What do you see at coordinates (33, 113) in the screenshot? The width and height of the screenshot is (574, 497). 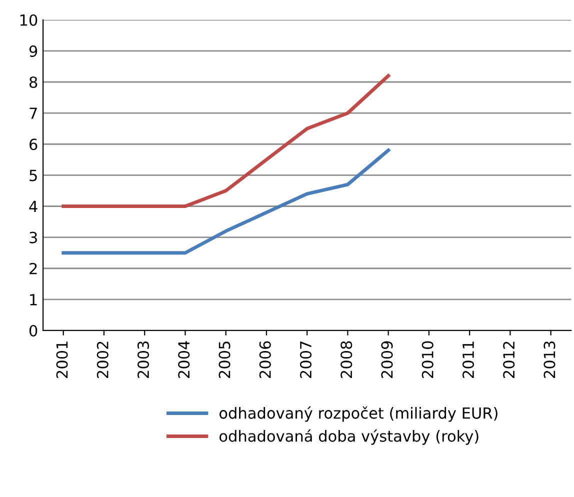 I see `y-tick-label: 7` at bounding box center [33, 113].